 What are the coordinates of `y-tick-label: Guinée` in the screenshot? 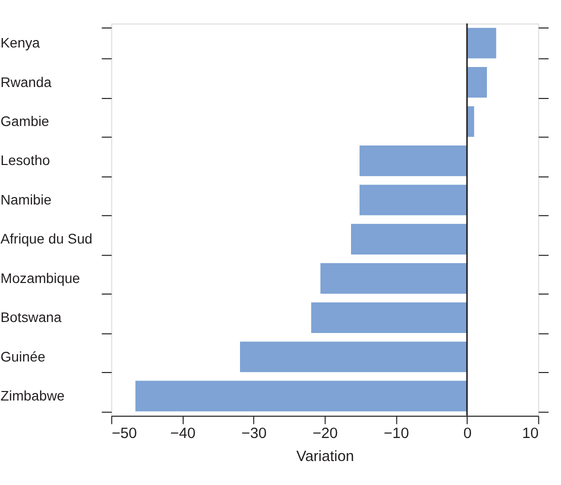 It's located at (23, 356).